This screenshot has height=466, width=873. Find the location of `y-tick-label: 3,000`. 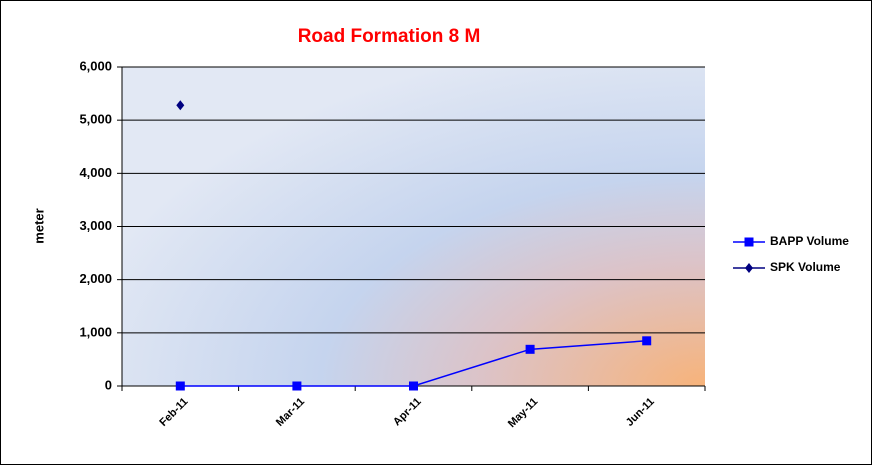

y-tick-label: 3,000 is located at coordinates (95, 225).